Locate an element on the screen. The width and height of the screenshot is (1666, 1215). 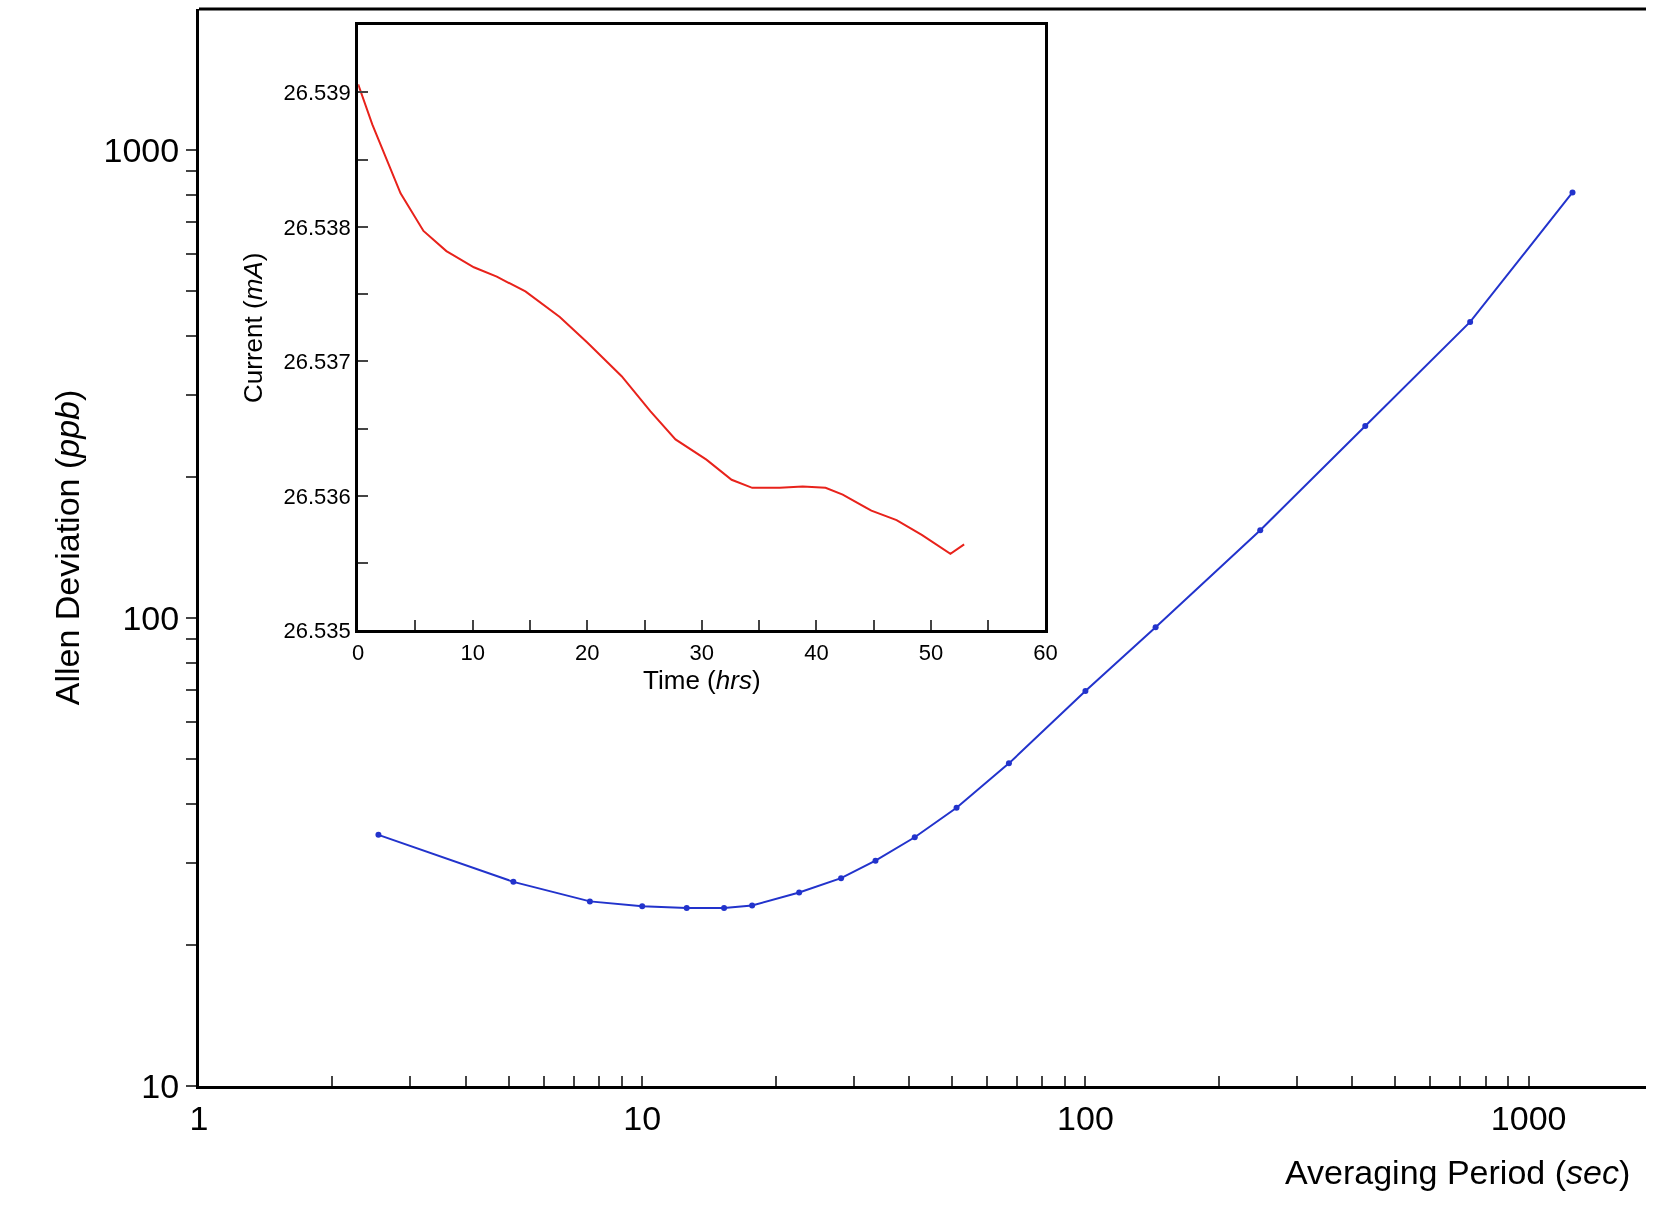
y-tick-label: 26.535 is located at coordinates (317, 631).